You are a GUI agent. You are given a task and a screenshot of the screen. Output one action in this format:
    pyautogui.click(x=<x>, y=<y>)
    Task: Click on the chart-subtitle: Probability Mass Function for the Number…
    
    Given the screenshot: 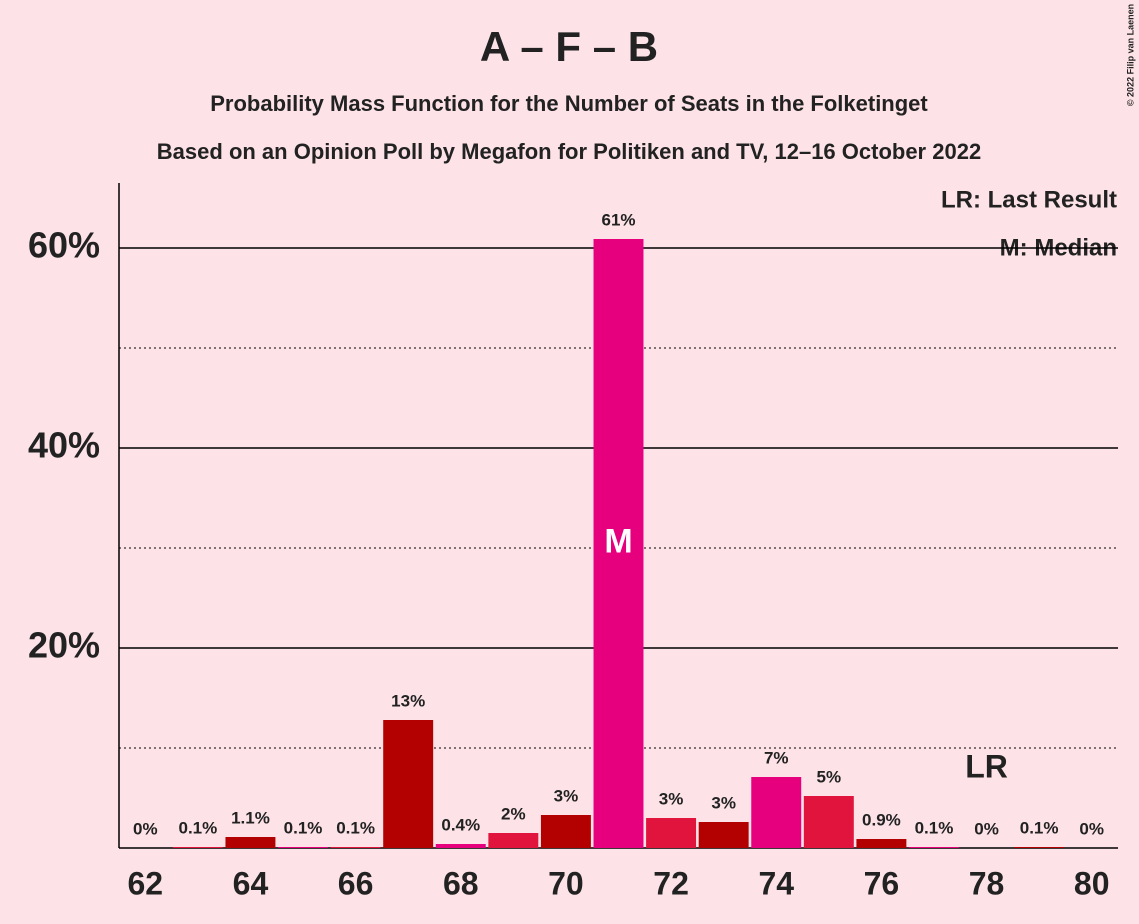 What is the action you would take?
    pyautogui.click(x=569, y=103)
    